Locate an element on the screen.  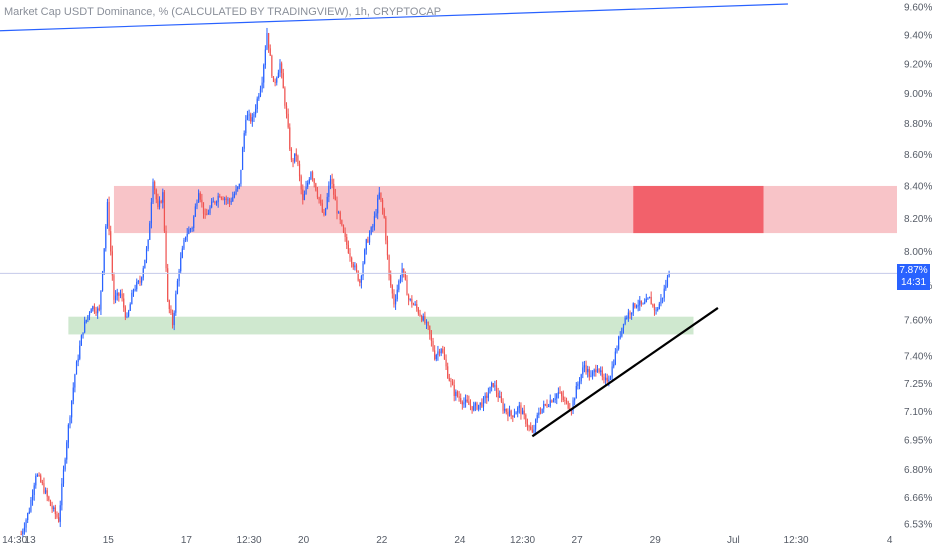
x-tick-label: 13 is located at coordinates (31, 540).